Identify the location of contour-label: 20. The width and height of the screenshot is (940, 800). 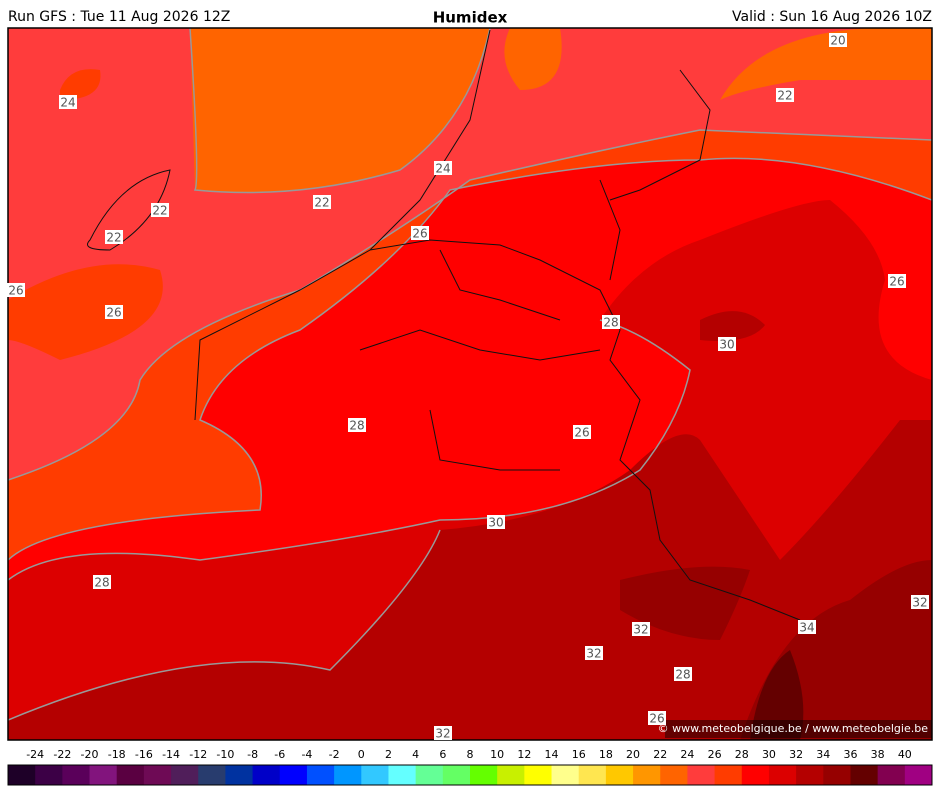
(837, 41).